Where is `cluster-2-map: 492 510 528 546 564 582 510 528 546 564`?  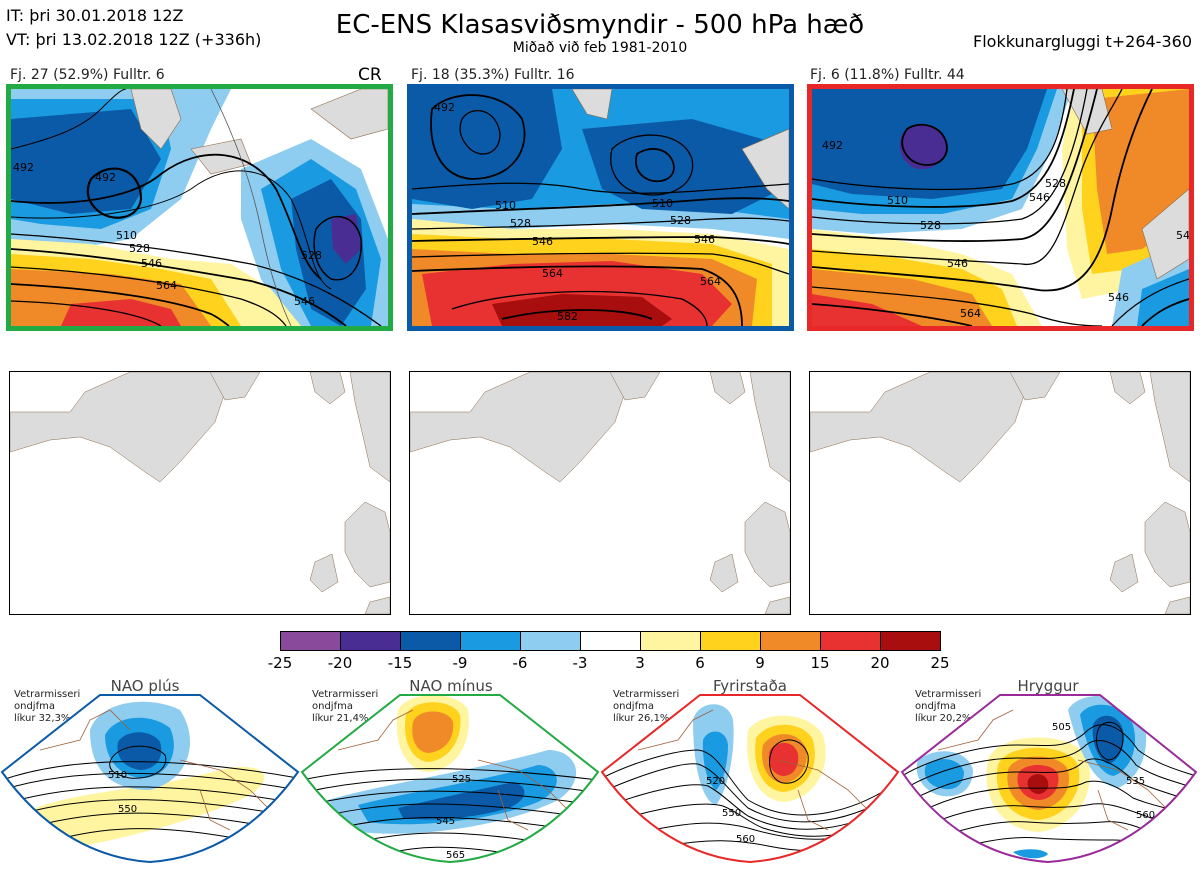 cluster-2-map: 492 510 528 546 564 582 510 528 546 564 is located at coordinates (600, 207).